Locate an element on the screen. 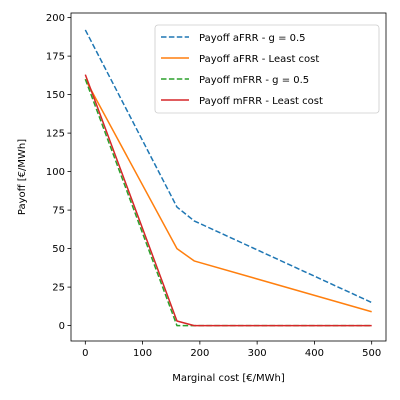 This screenshot has width=400, height=400. x-tick-label: 200 is located at coordinates (199, 353).